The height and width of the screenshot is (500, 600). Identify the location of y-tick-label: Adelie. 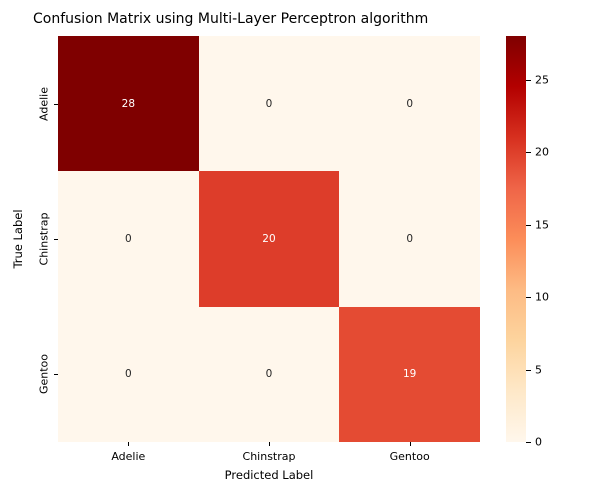
(44, 103).